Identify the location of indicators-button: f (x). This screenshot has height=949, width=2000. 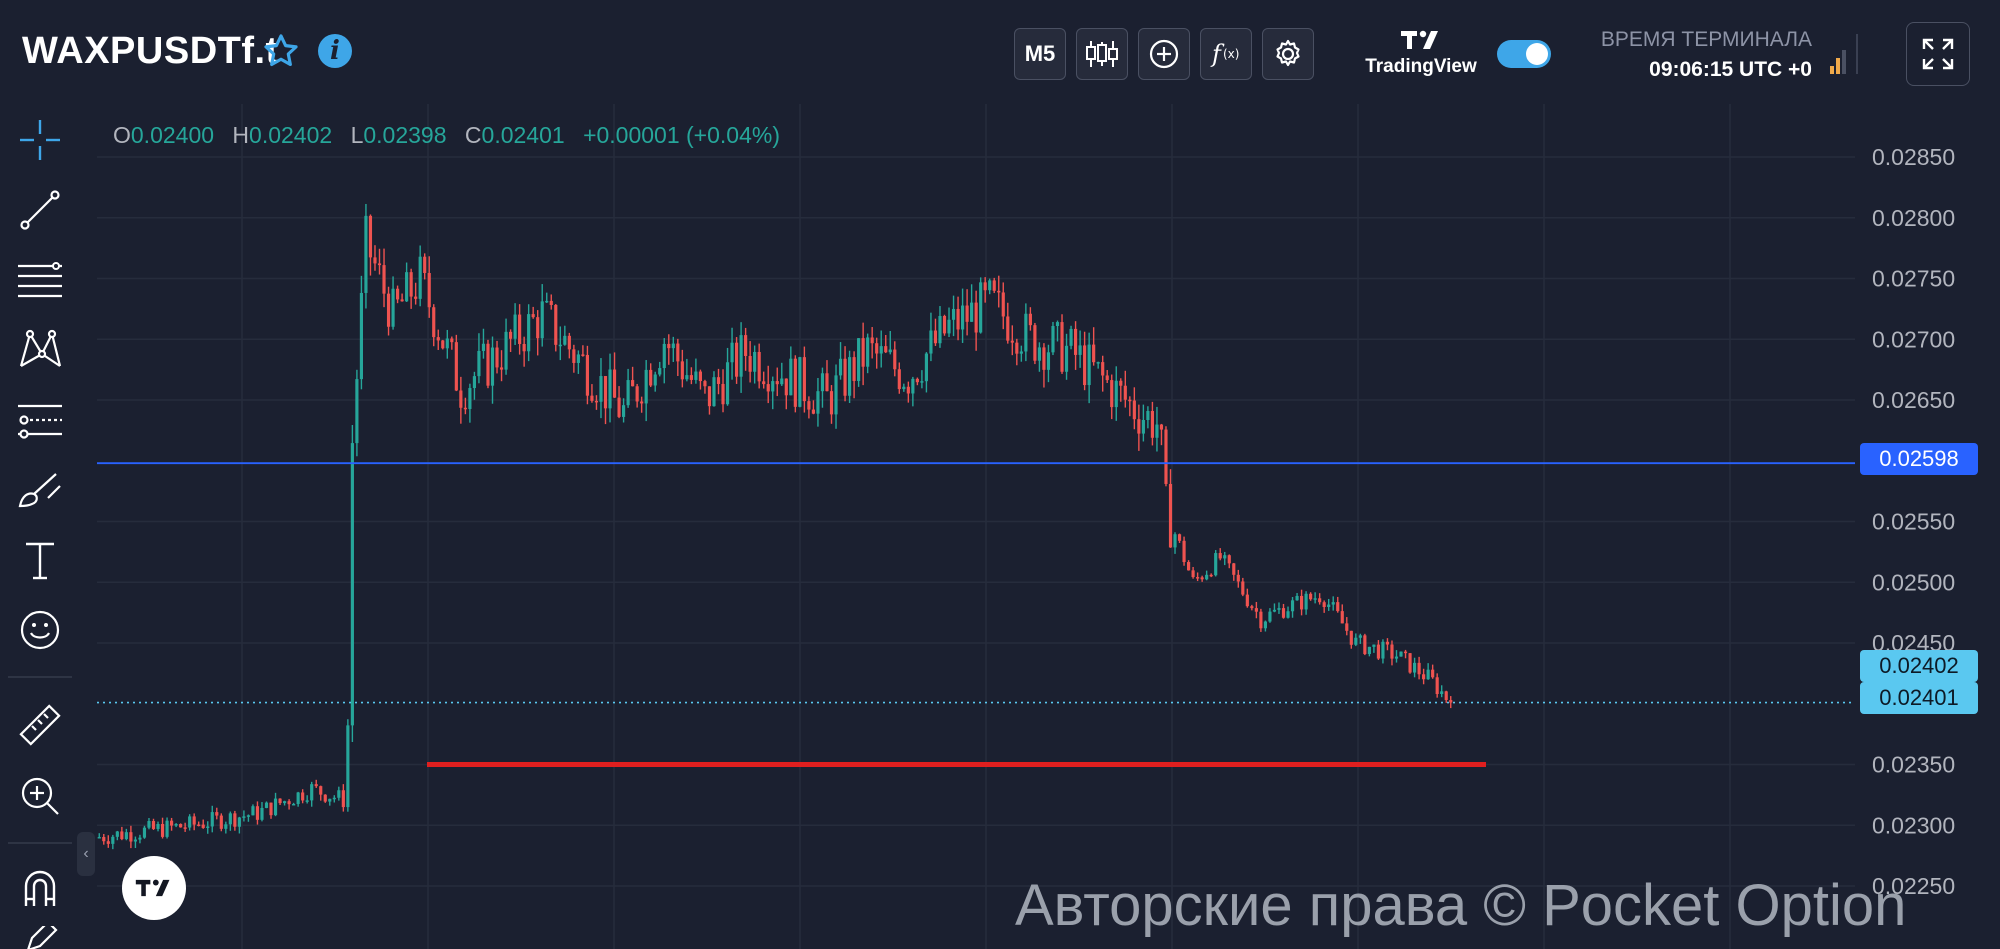
(1226, 54).